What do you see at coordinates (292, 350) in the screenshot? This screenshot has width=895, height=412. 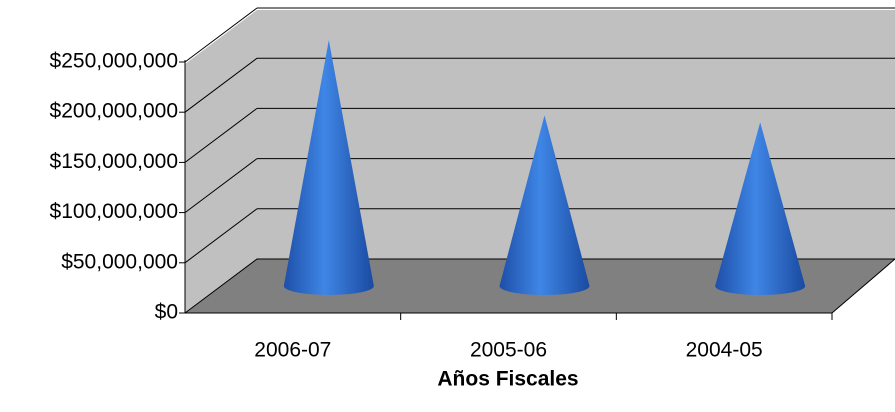 I see `x-tick-label: 2006-07` at bounding box center [292, 350].